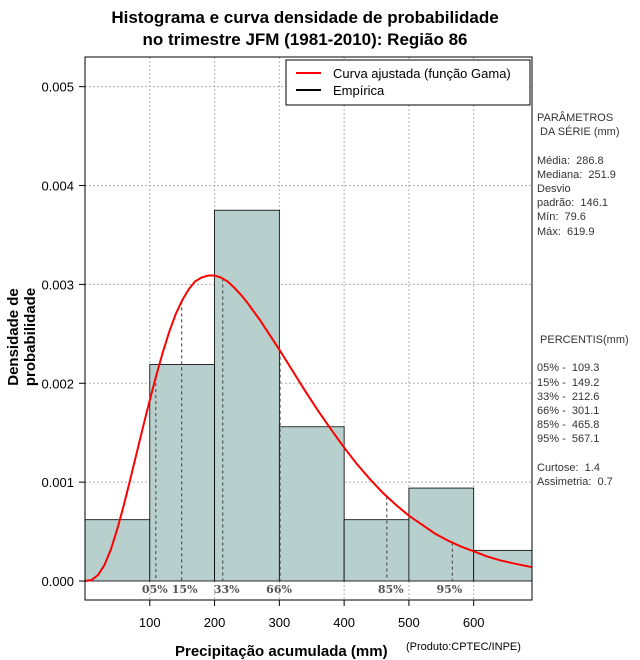 This screenshot has height=660, width=640. What do you see at coordinates (57, 87) in the screenshot?
I see `y-tick-label: 0.005` at bounding box center [57, 87].